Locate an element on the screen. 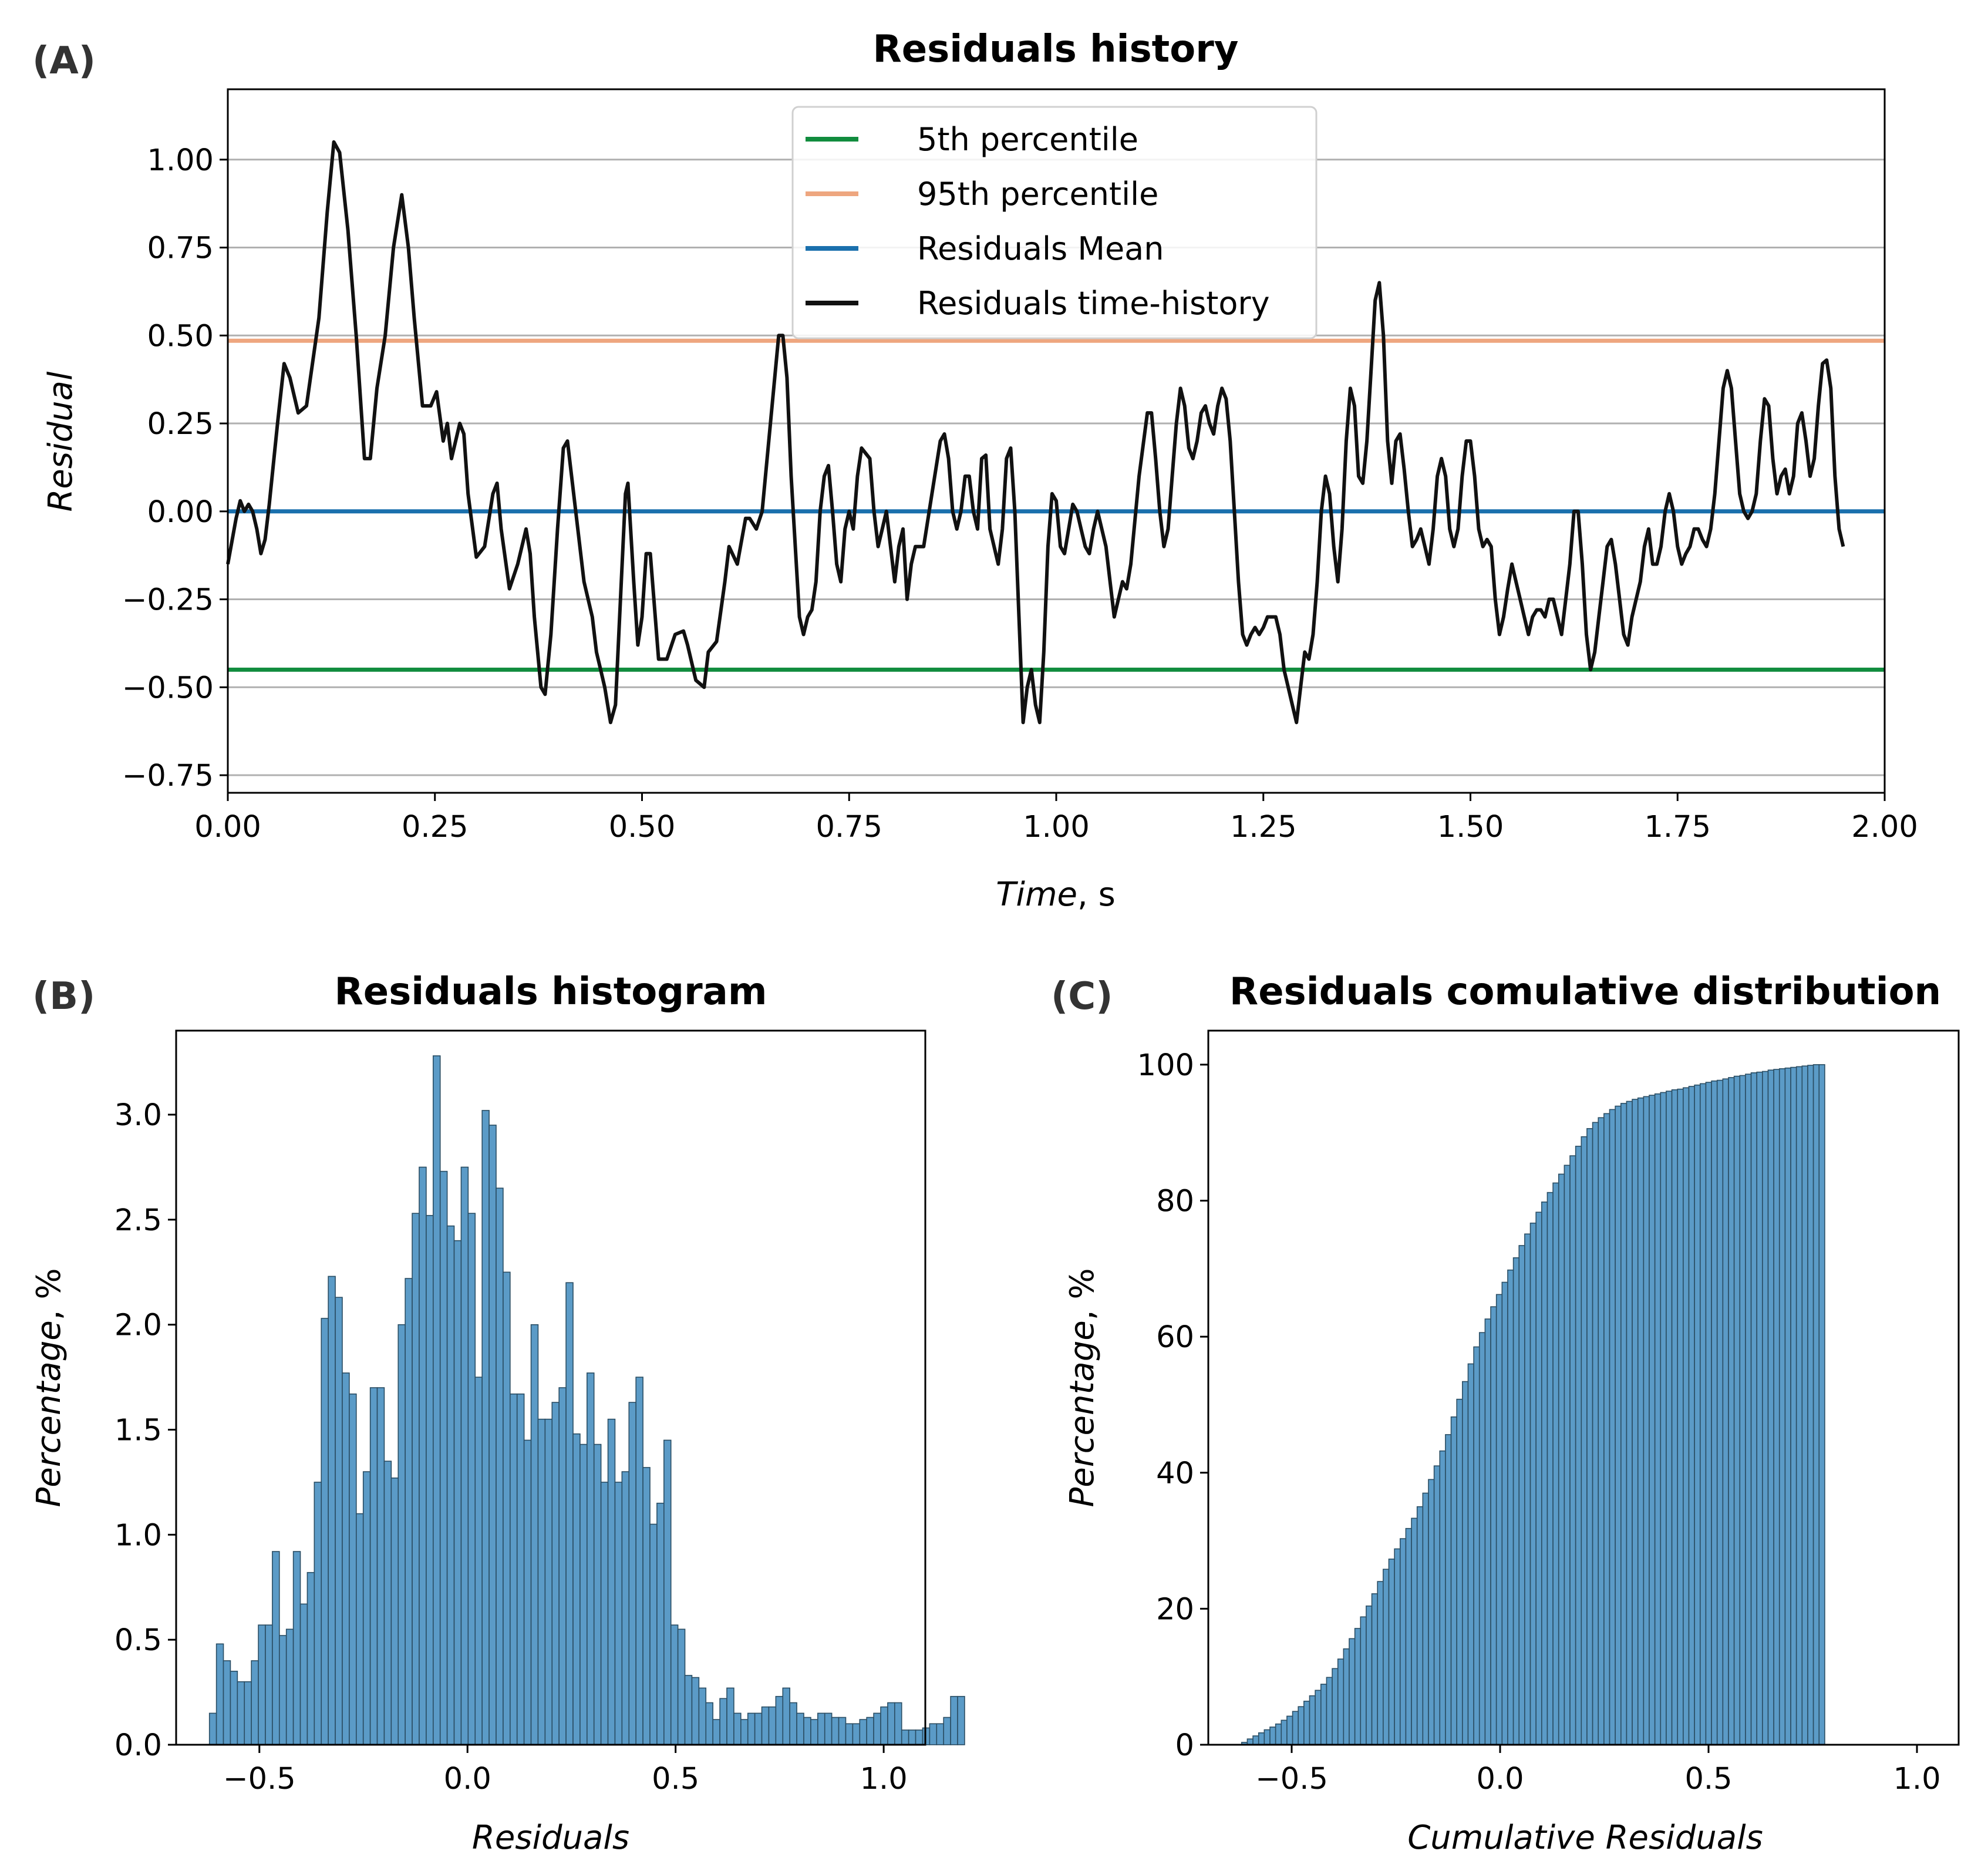 This screenshot has height=1871, width=1988. panel-a-ytick-label: −0.25 is located at coordinates (168, 600).